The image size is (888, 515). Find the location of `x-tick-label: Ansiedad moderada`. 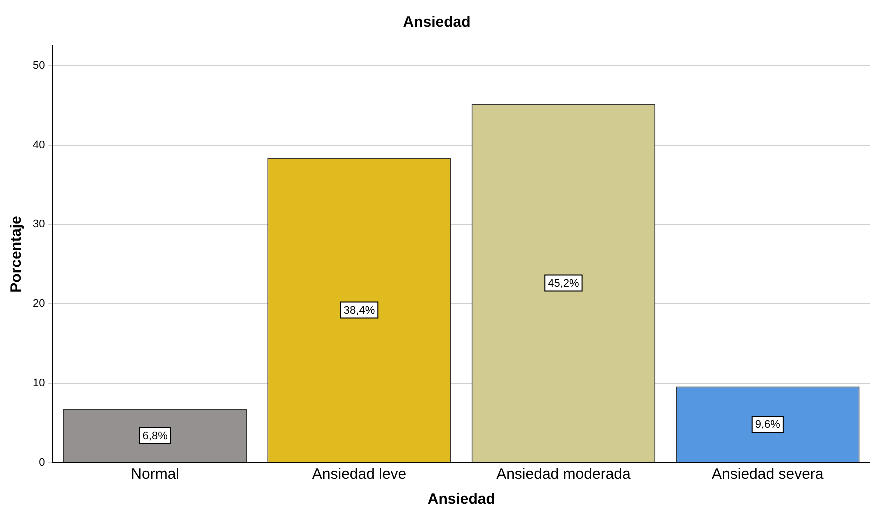

x-tick-label: Ansiedad moderada is located at coordinates (564, 475).